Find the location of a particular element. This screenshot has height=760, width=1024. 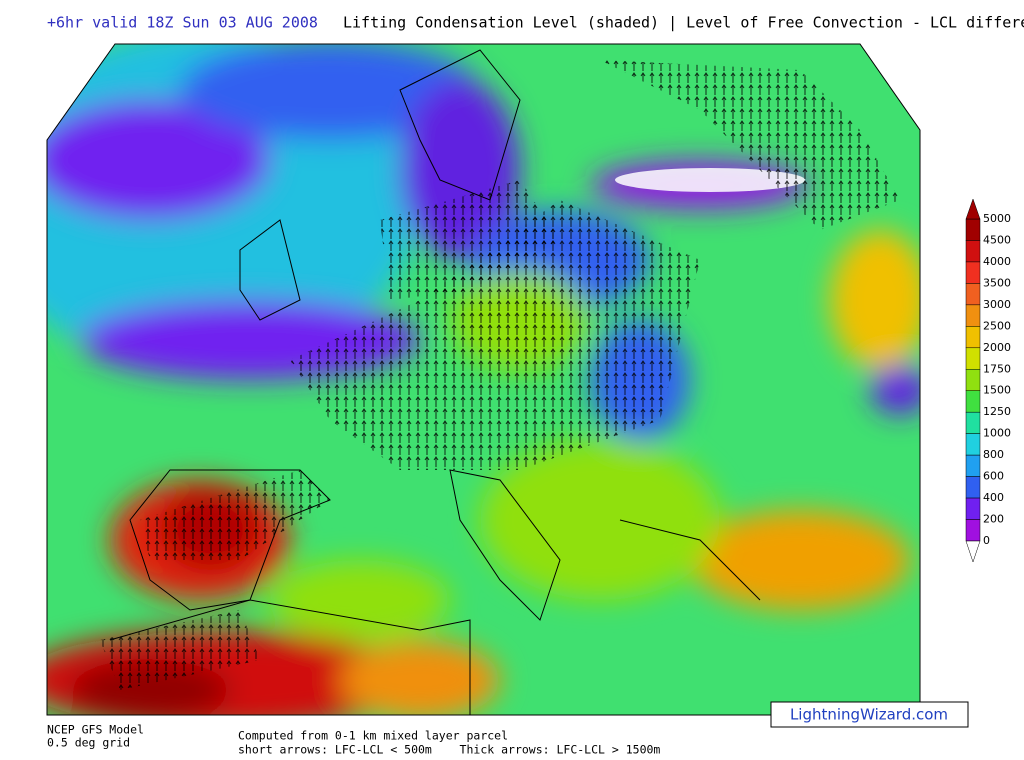

computed-note: Computed from 0-1 km mixed layer parcel is located at coordinates (373, 736).